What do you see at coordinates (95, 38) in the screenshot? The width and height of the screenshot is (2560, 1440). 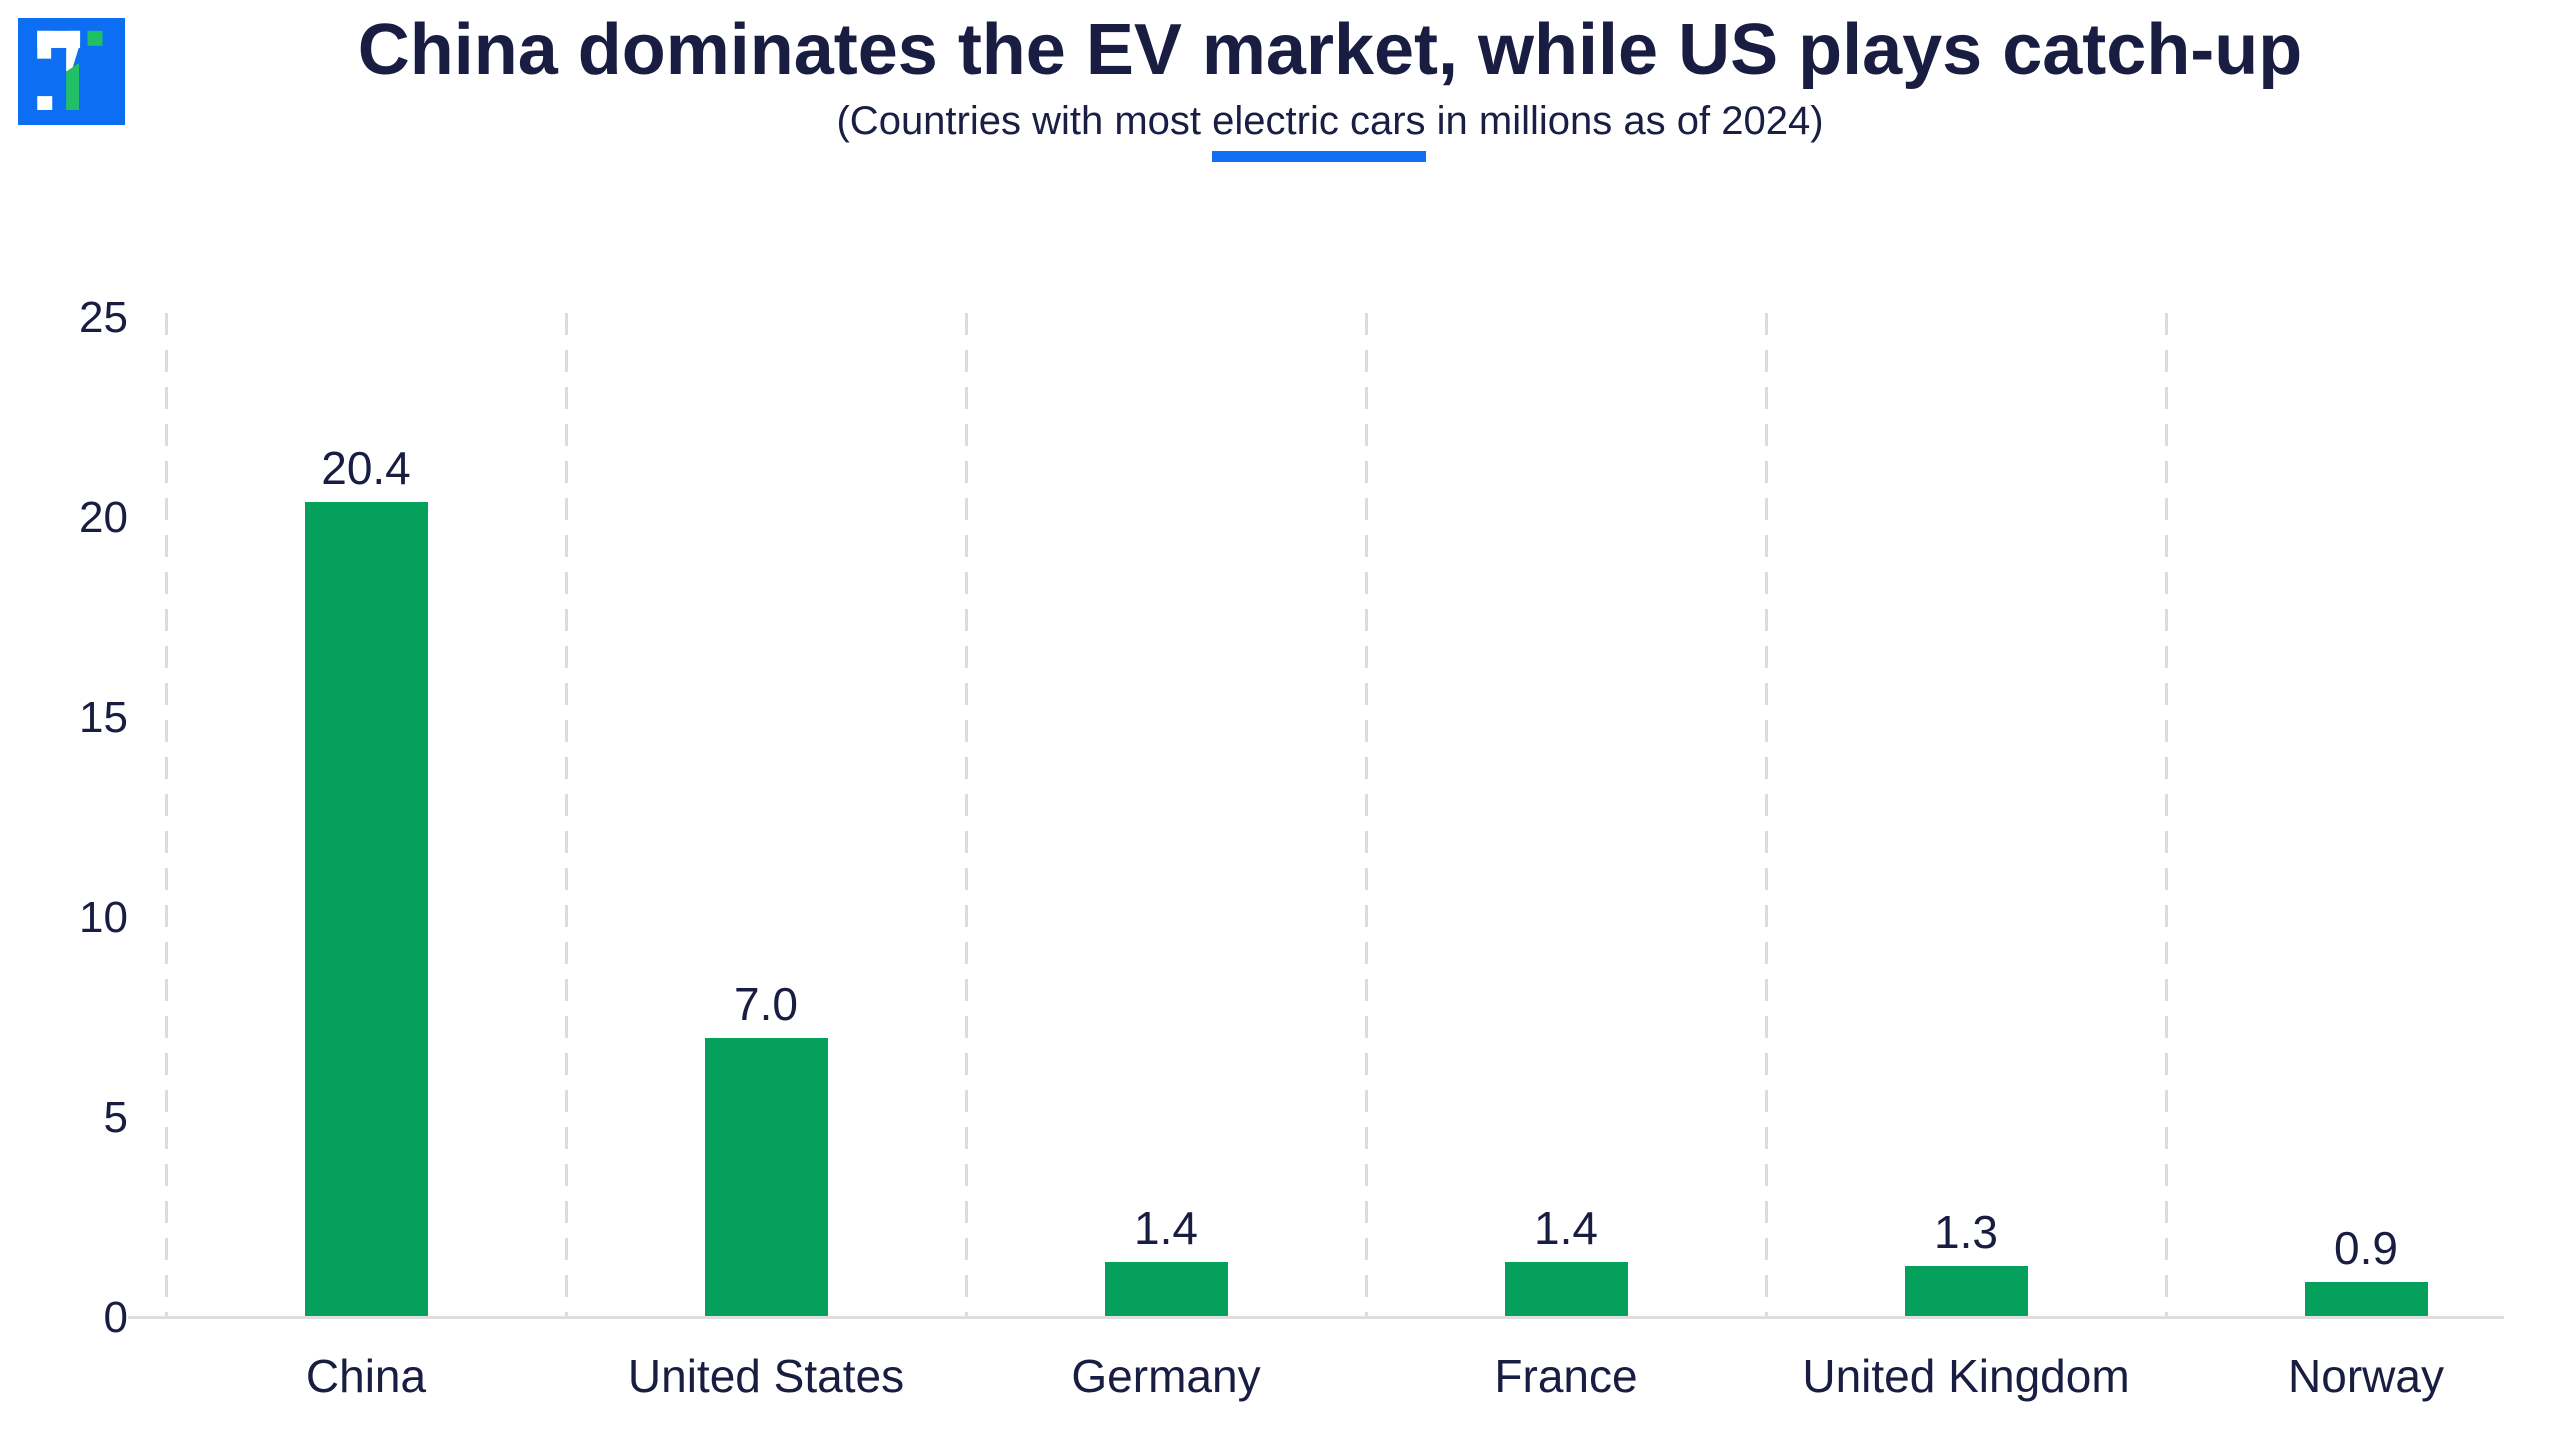 I see `logo-green-square` at bounding box center [95, 38].